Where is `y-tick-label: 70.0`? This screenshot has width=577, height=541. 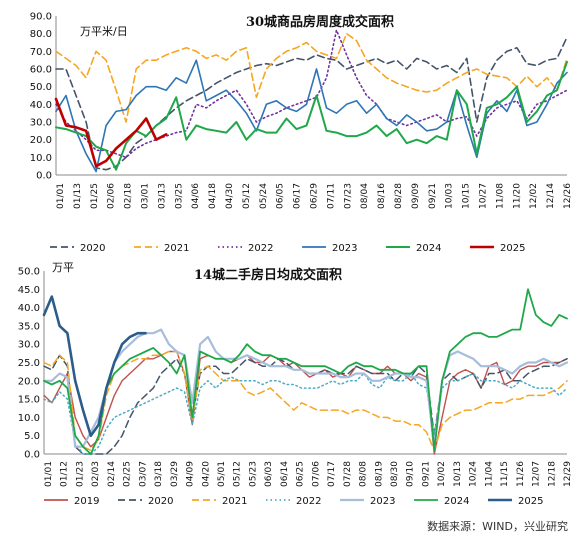
y-tick-label: 70.0 is located at coordinates (41, 52).